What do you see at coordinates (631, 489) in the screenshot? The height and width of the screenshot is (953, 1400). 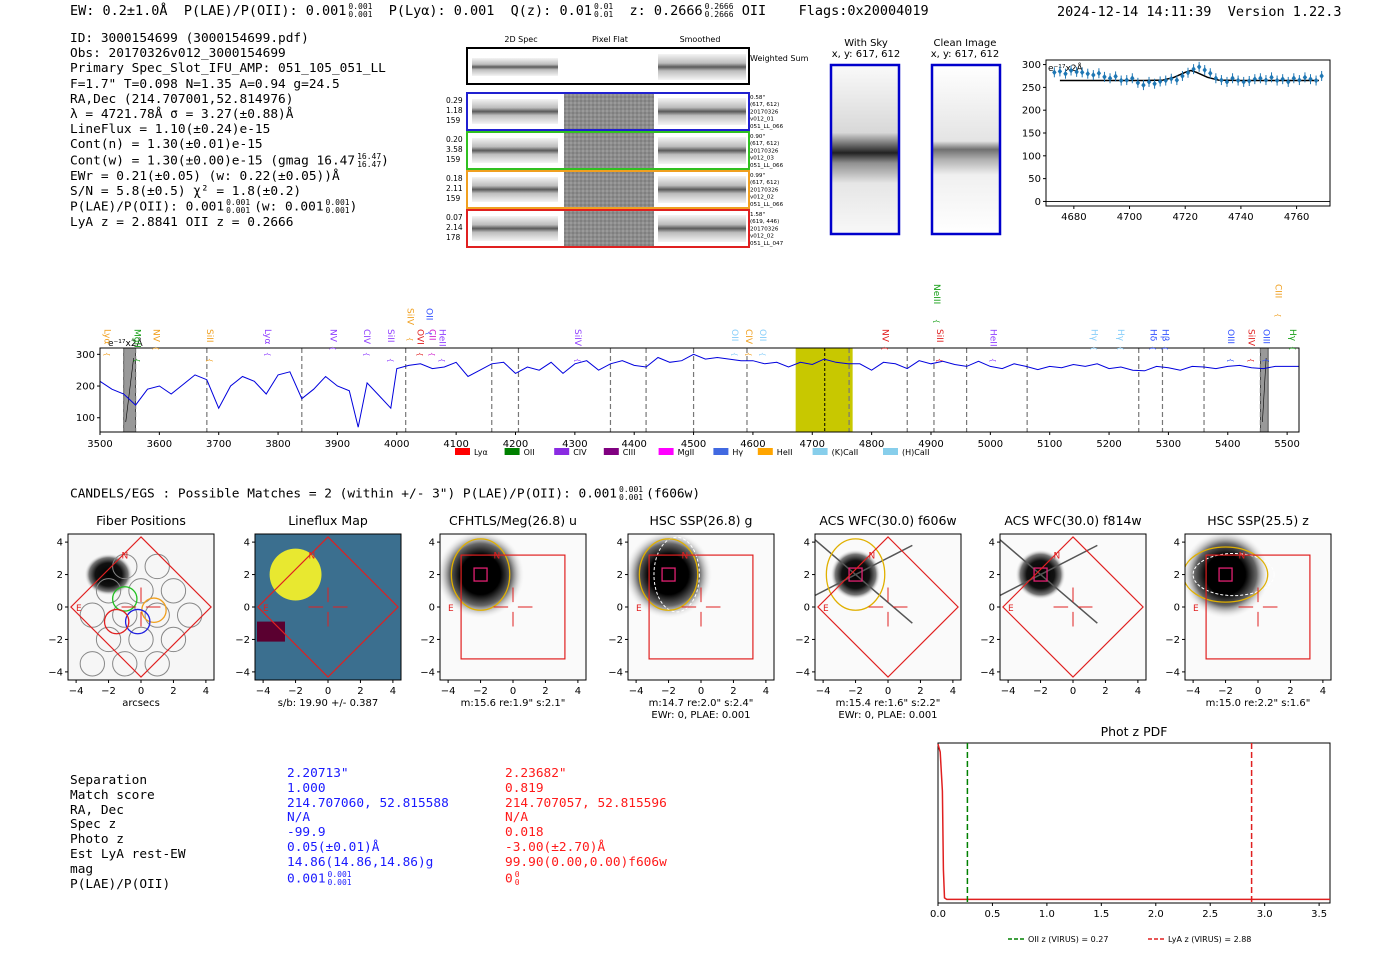 I see `catalog-summary-sup: 0.001` at bounding box center [631, 489].